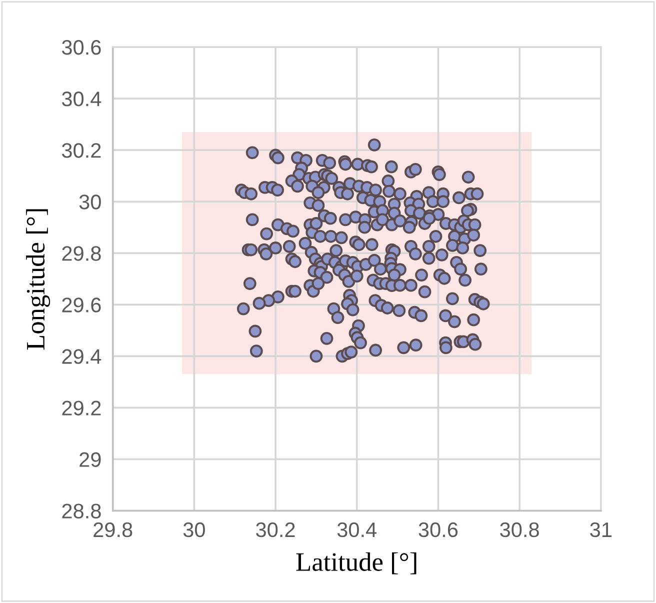 This screenshot has height=603, width=656. What do you see at coordinates (438, 530) in the screenshot?
I see `x-tick-label: 30.6` at bounding box center [438, 530].